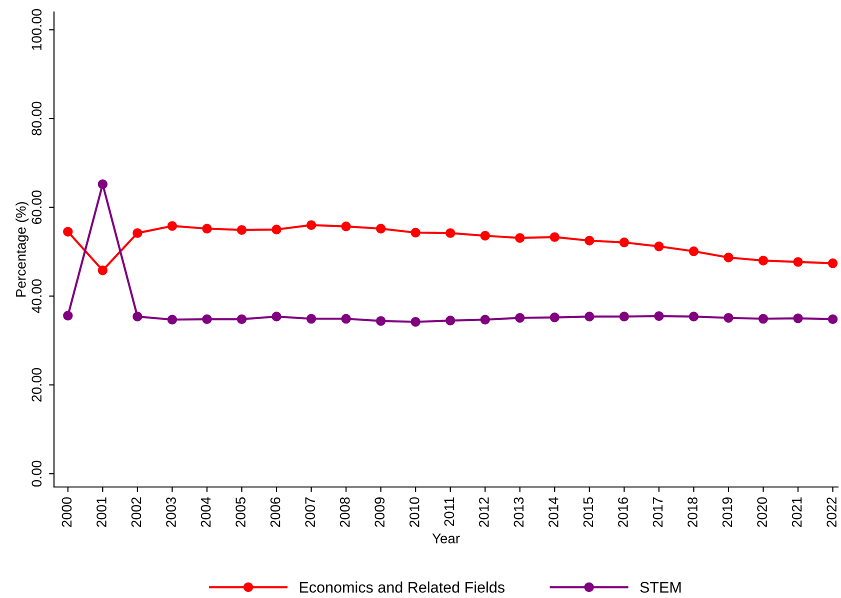  I want to click on x-axis-title: Year, so click(446, 539).